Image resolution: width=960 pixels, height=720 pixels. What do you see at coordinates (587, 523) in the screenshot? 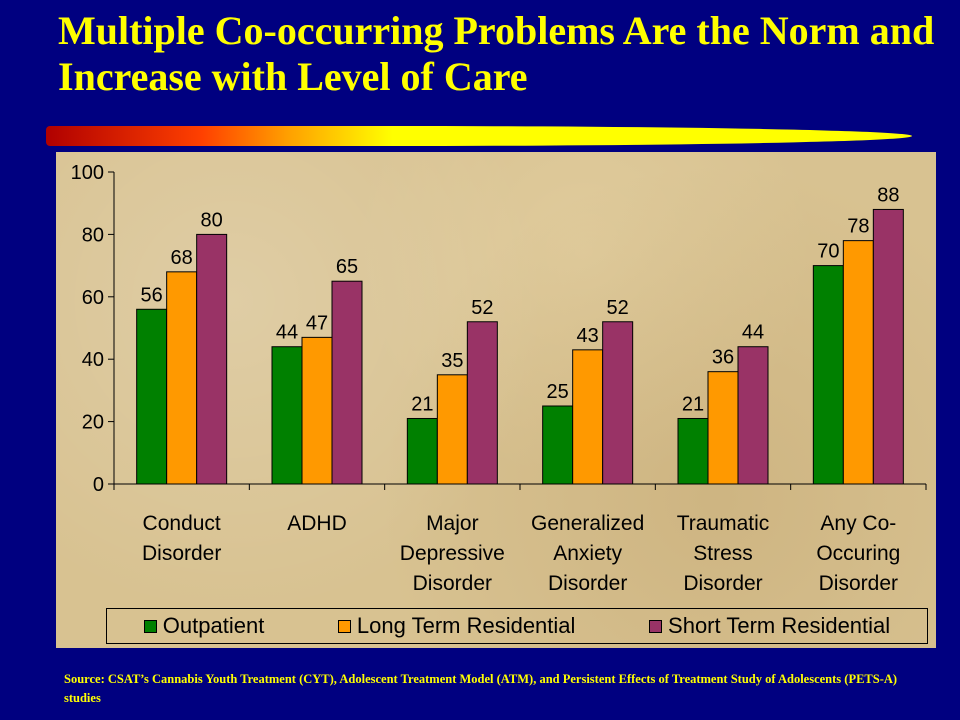
I see `x-category-label: Generalized` at bounding box center [587, 523].